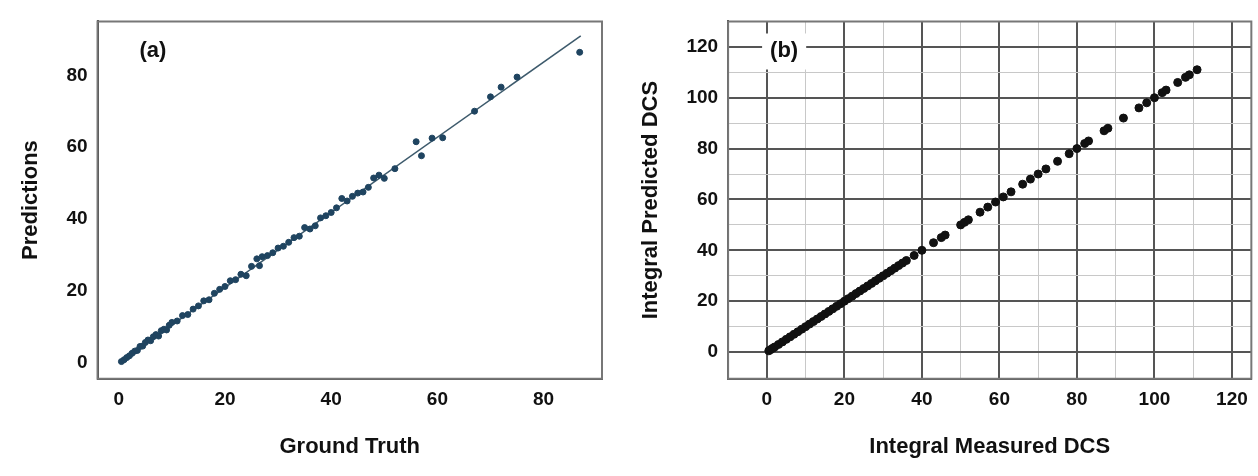 This screenshot has height=476, width=1258. I want to click on y-axis-title: Predictions, so click(30, 200).